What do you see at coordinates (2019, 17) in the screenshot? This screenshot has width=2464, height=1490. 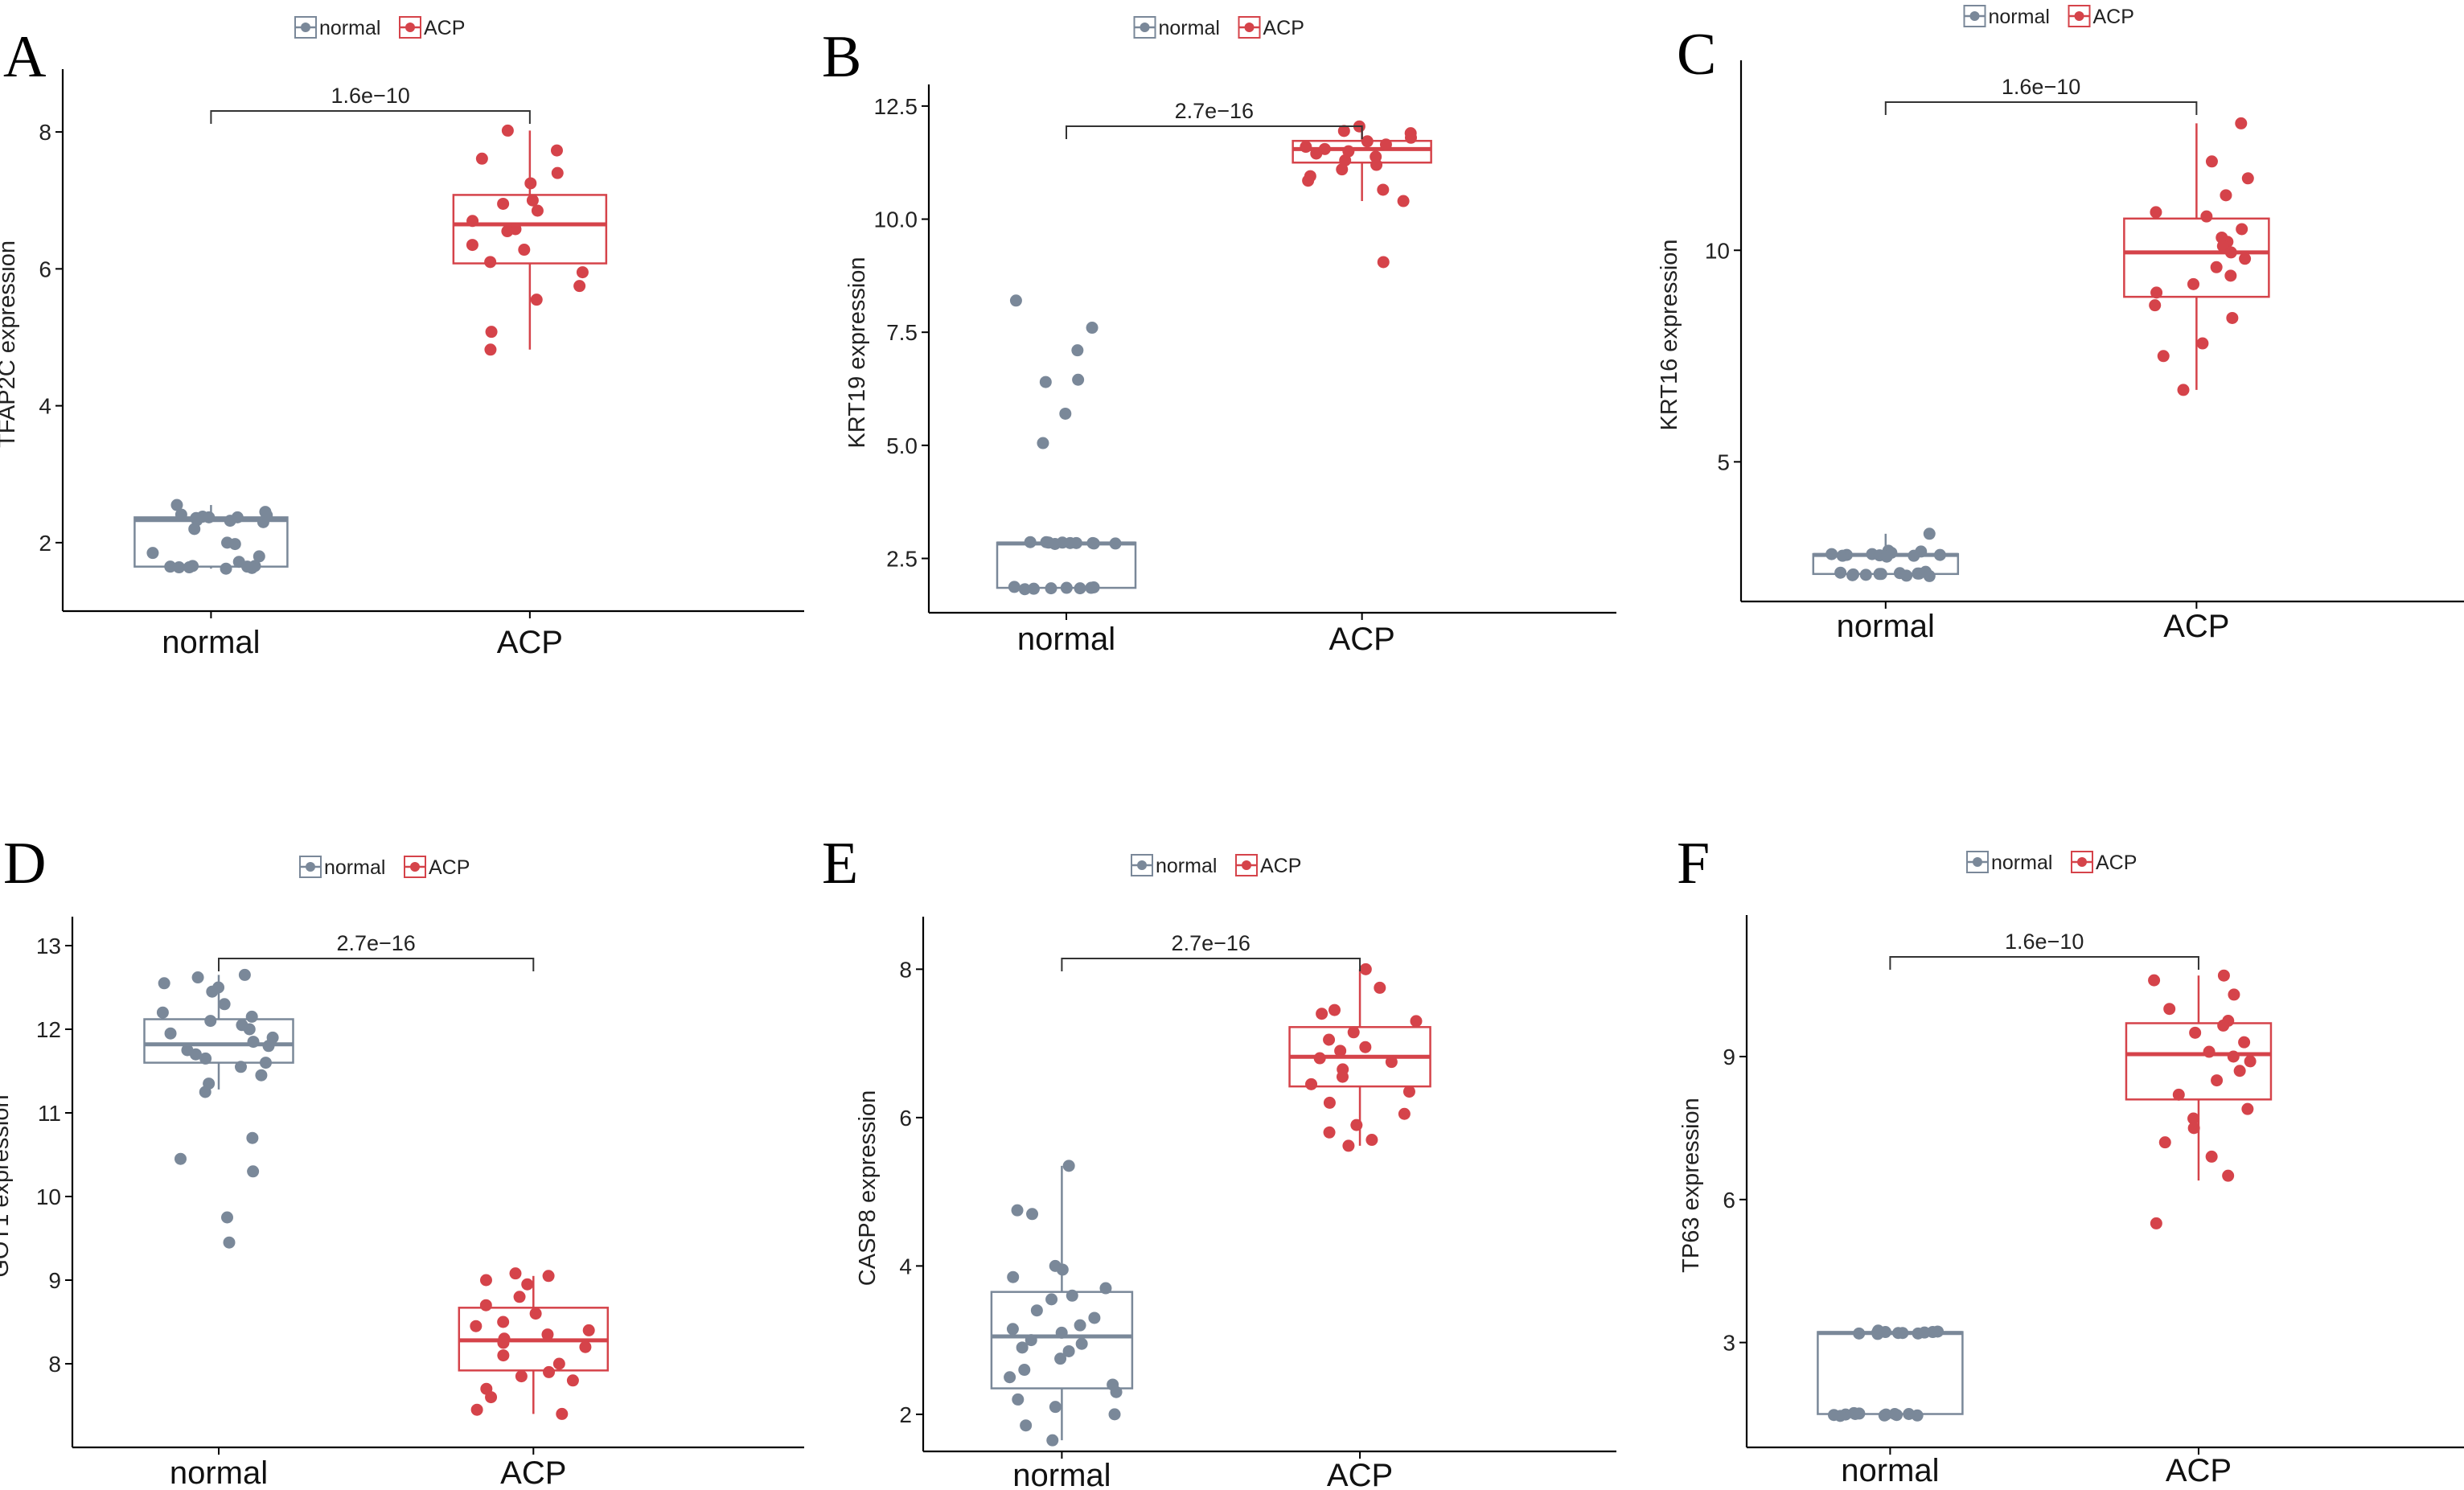 I see `legend-label: normal` at bounding box center [2019, 17].